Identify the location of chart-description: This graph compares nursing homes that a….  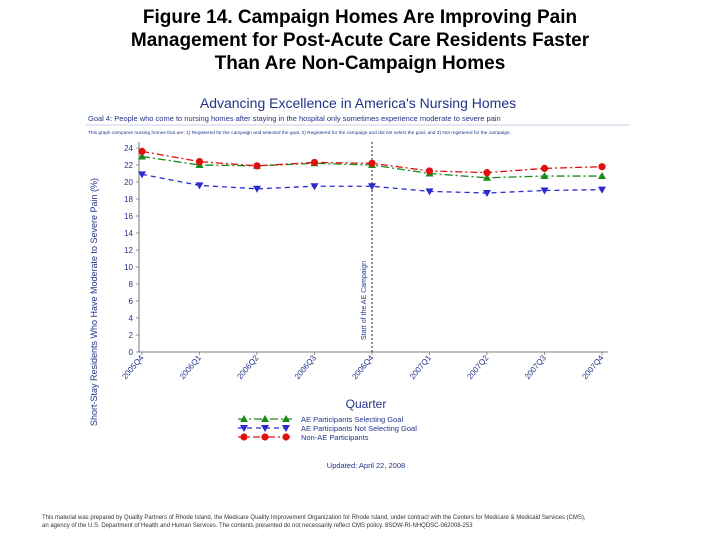
(299, 133).